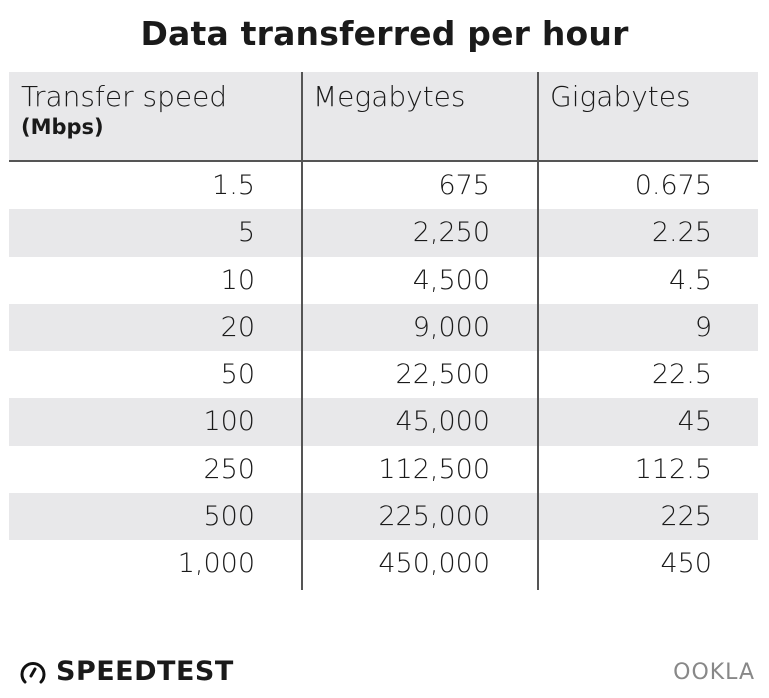 The image size is (769, 698). What do you see at coordinates (620, 96) in the screenshot?
I see `header-gigabytes: Gigabytes` at bounding box center [620, 96].